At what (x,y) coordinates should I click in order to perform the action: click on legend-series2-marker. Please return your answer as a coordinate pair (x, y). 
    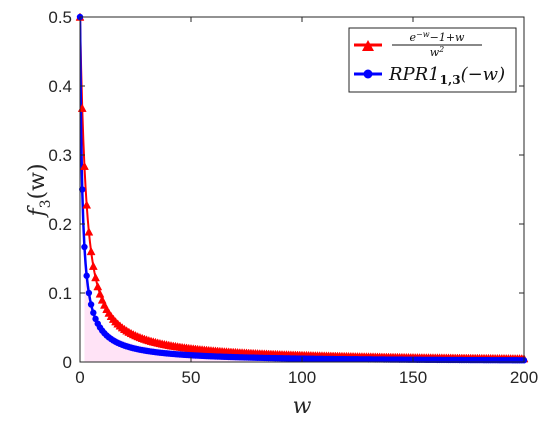
    Looking at the image, I should click on (368, 74).